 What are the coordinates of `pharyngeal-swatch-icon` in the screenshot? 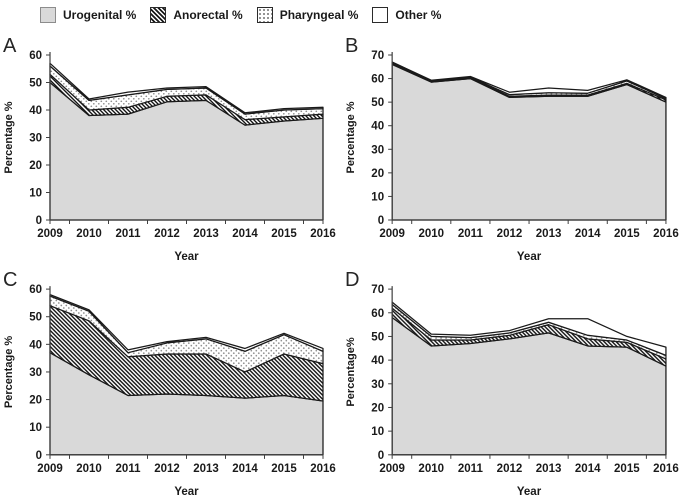 It's located at (264, 15).